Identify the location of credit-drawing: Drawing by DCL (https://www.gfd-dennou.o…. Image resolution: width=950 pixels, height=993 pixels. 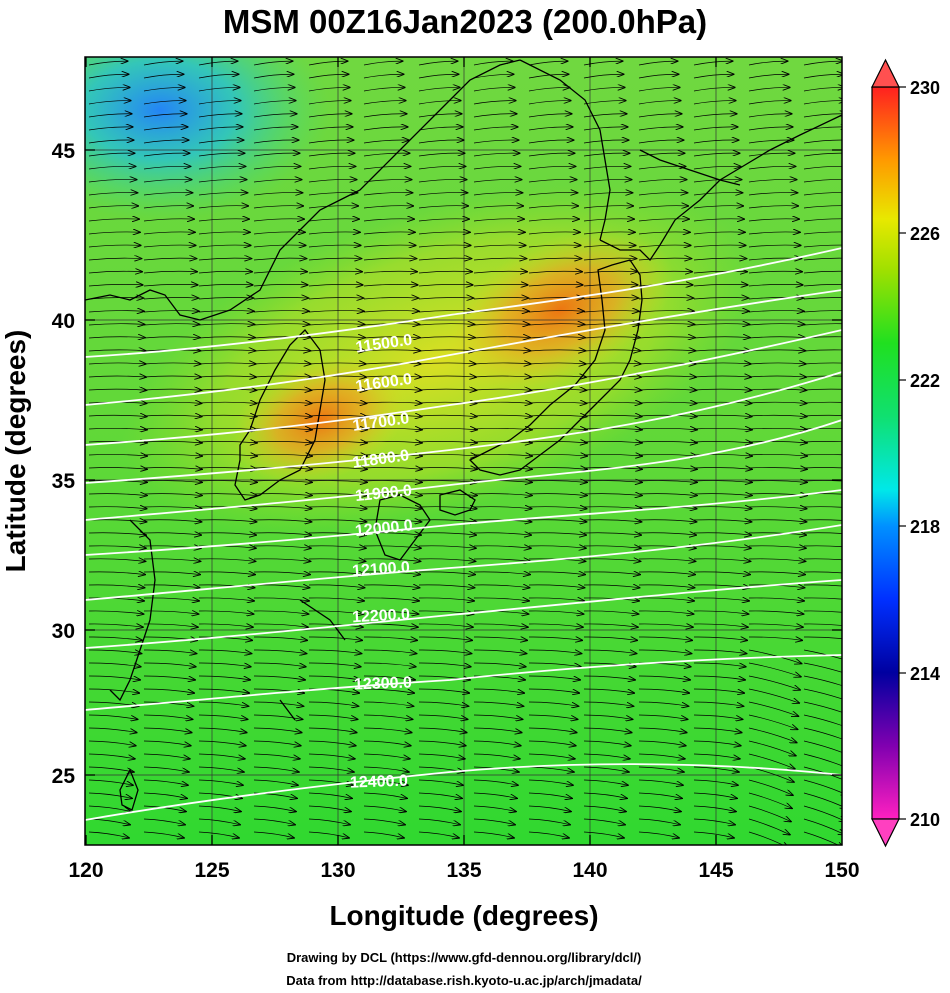
(464, 957).